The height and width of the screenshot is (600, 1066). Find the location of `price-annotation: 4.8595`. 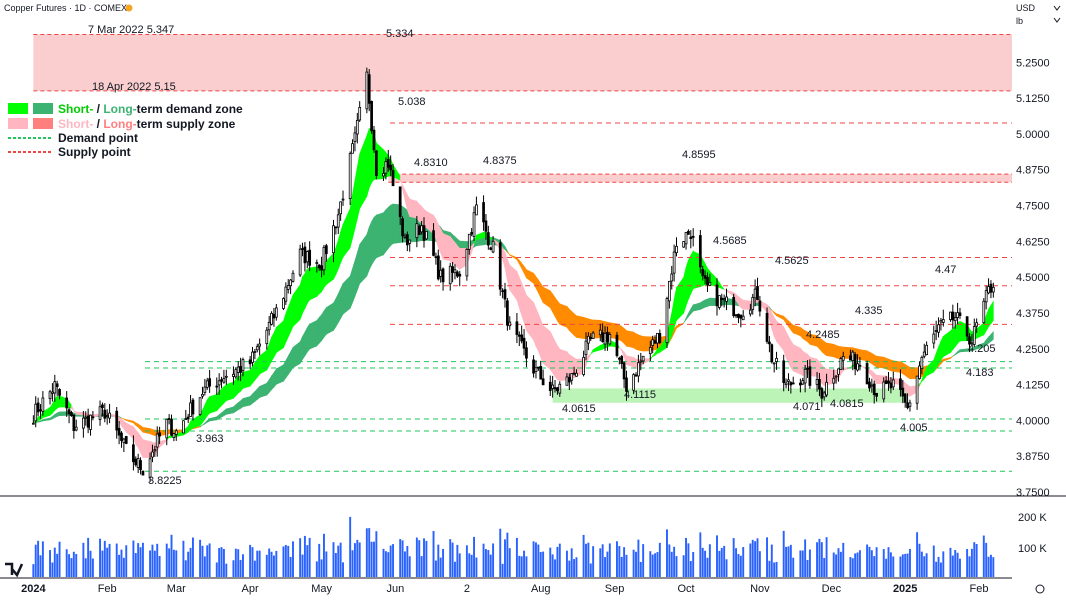

price-annotation: 4.8595 is located at coordinates (699, 155).